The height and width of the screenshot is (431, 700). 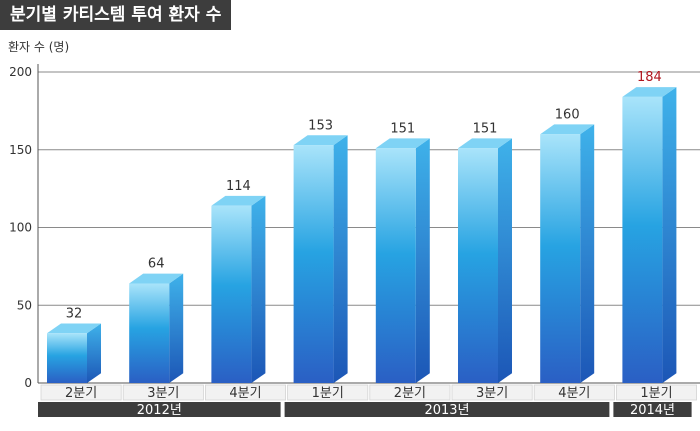 I want to click on data-label: 153, so click(x=320, y=125).